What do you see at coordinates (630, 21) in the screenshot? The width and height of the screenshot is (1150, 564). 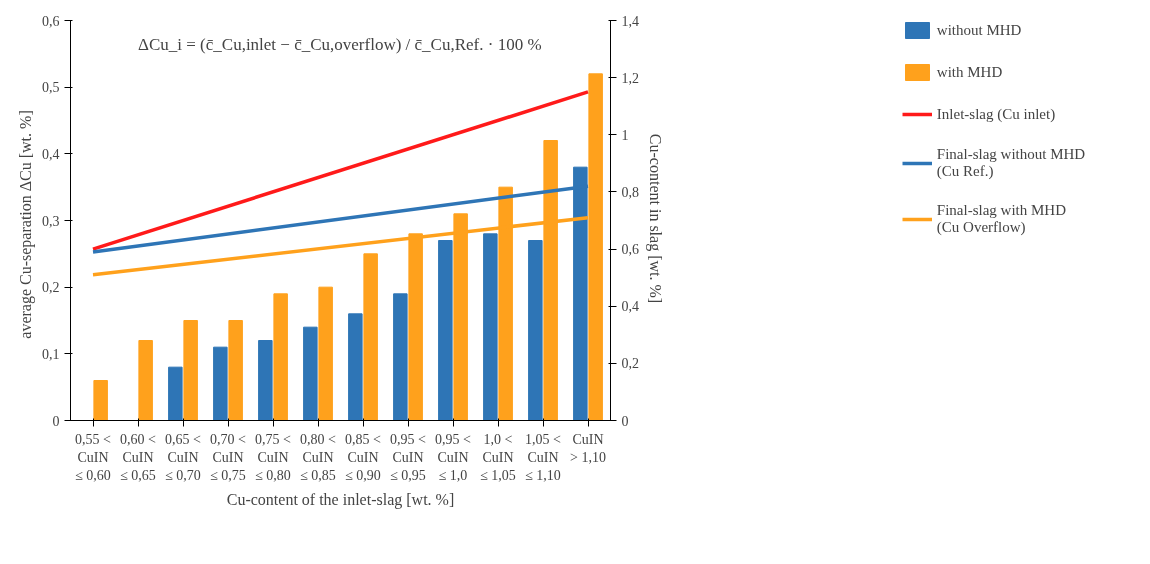 I see `y2-tick-label: 1,4` at bounding box center [630, 21].